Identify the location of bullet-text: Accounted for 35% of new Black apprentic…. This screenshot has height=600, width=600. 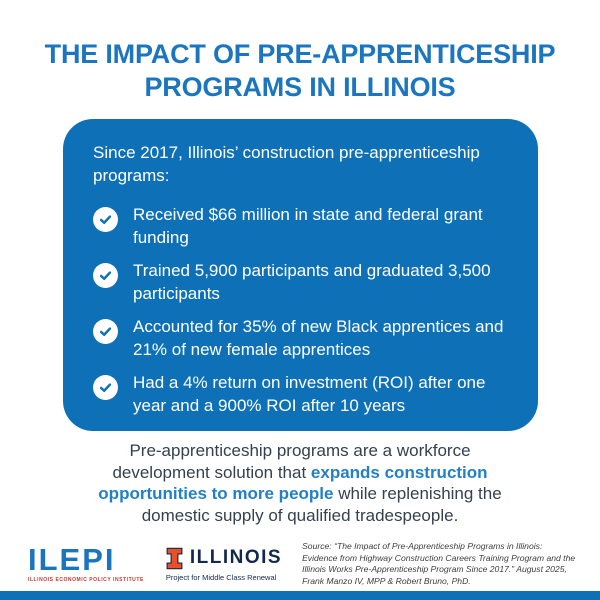
(318, 338).